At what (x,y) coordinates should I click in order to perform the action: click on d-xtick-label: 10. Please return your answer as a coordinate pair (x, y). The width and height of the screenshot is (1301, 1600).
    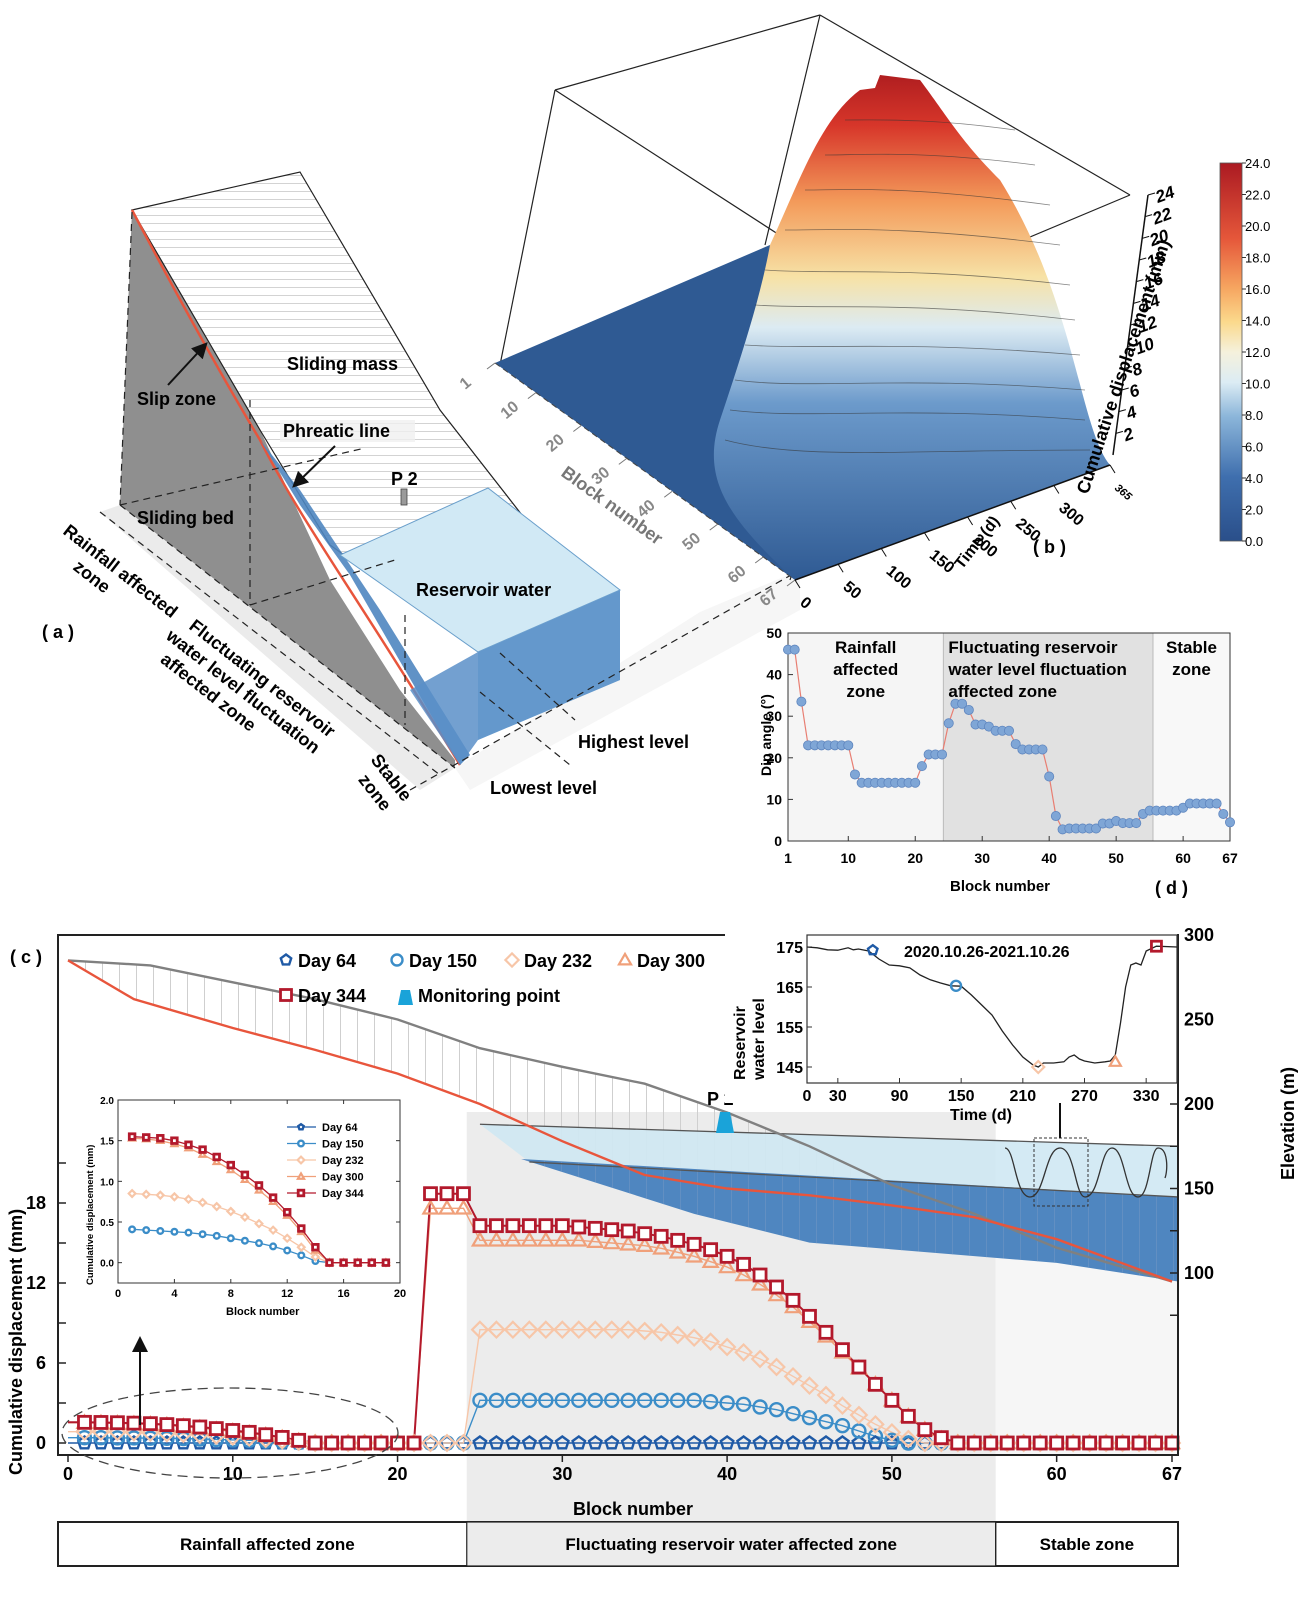
    Looking at the image, I should click on (848, 858).